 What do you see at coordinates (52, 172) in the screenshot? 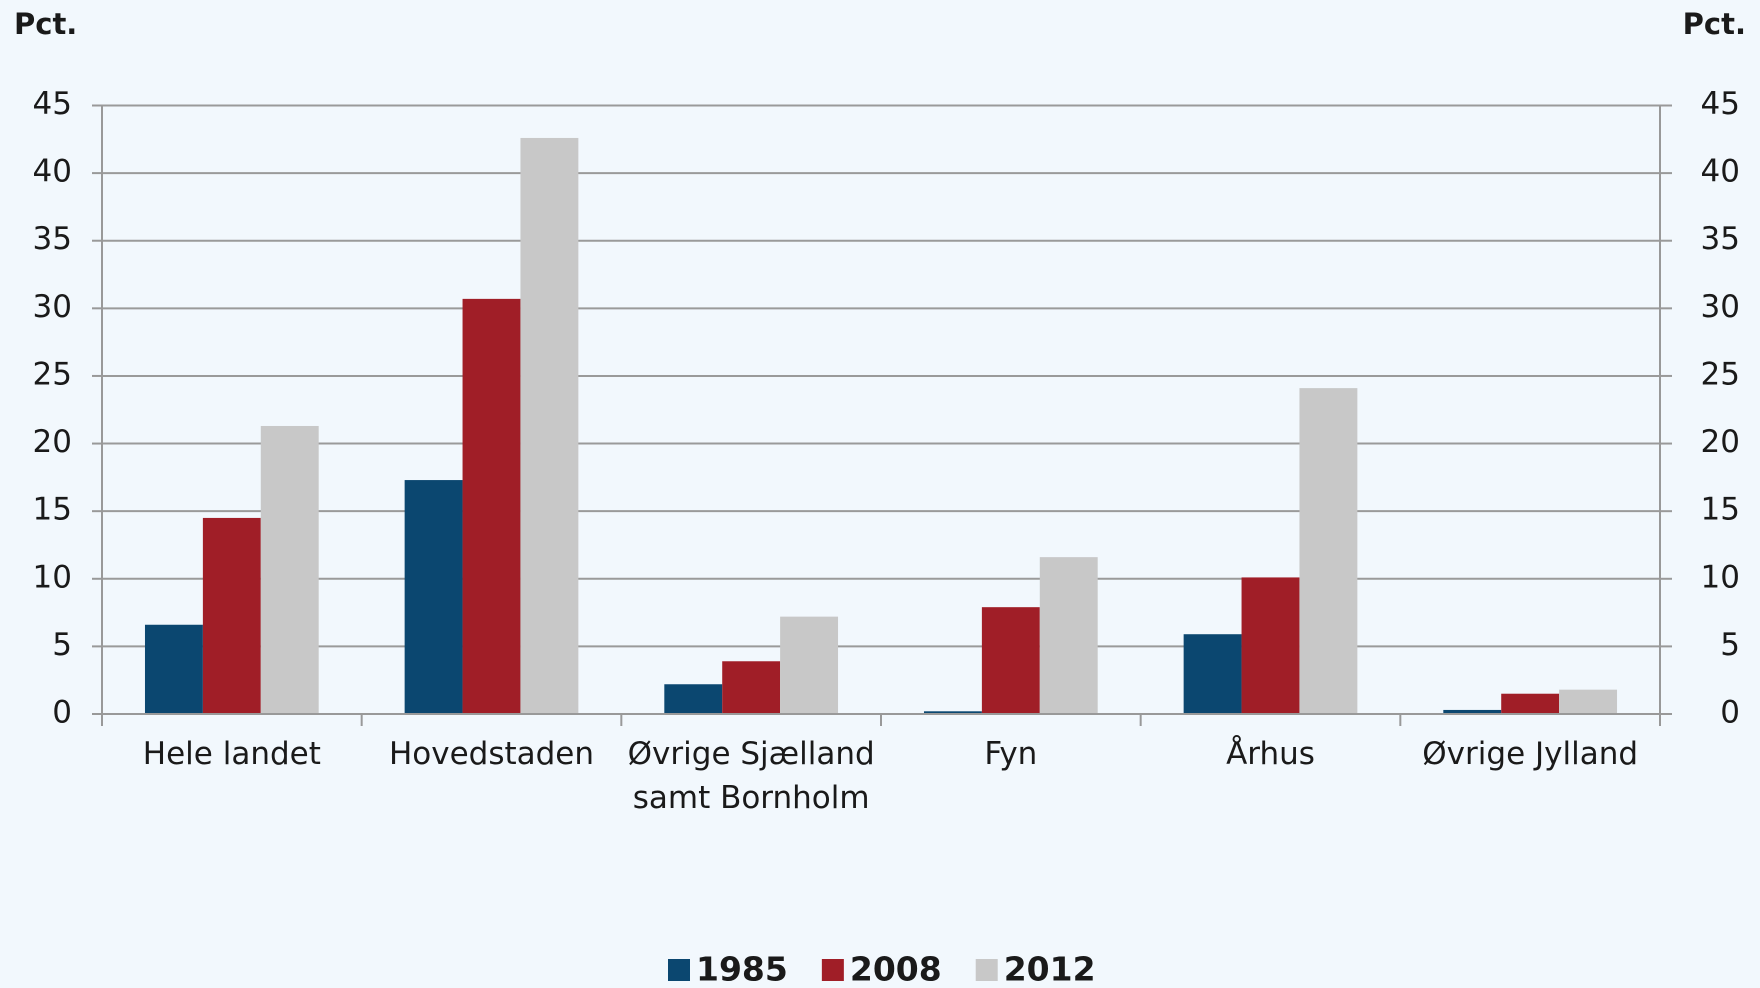
I see `y-tick-label: 40` at bounding box center [52, 172].